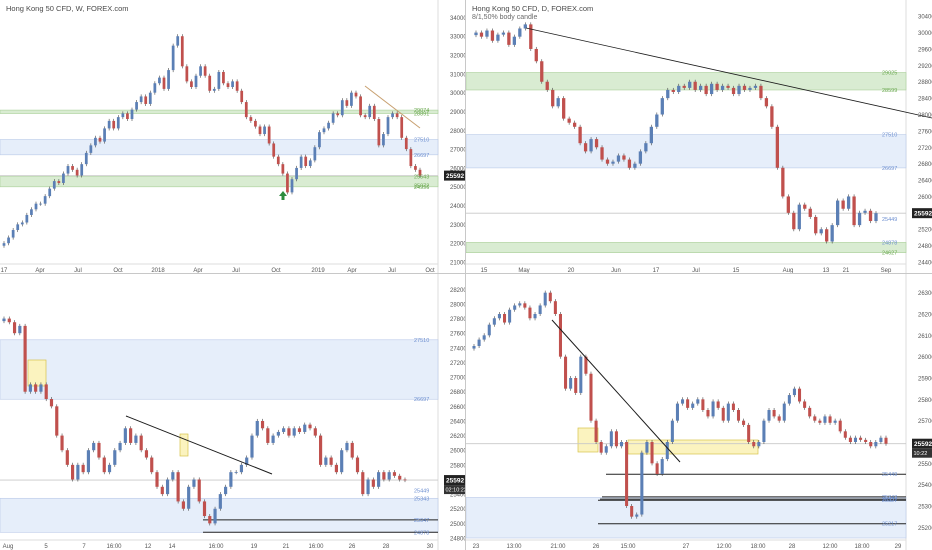  Describe the element at coordinates (457, 525) in the screenshot. I see `price-tick-label: 25000` at that location.